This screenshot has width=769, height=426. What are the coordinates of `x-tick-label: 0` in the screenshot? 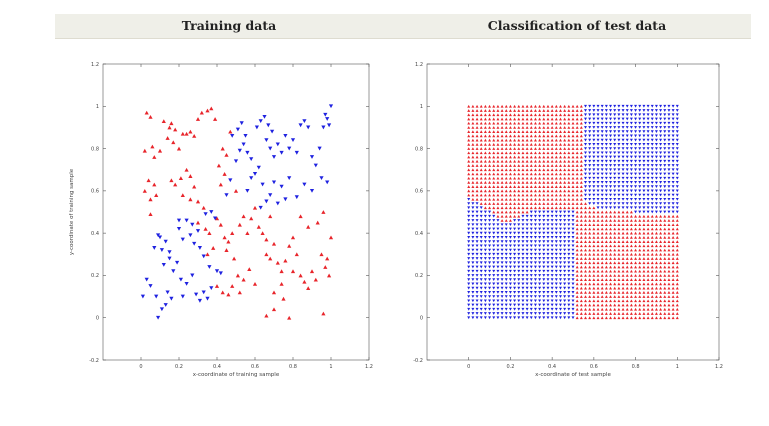 It's located at (468, 367).